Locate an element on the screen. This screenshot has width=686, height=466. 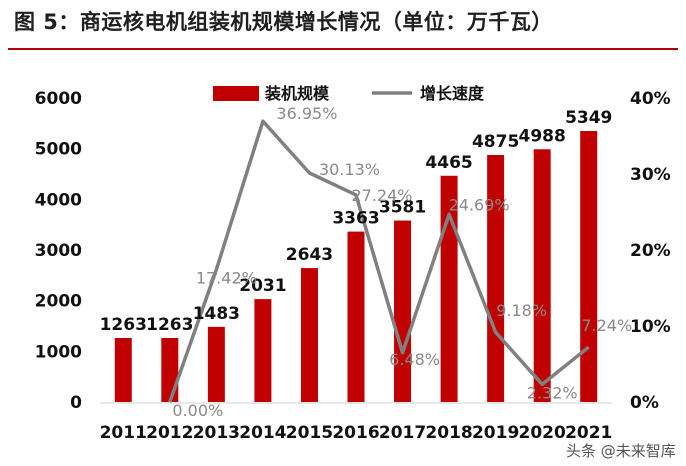
bar-value-label: 4988 is located at coordinates (542, 136).